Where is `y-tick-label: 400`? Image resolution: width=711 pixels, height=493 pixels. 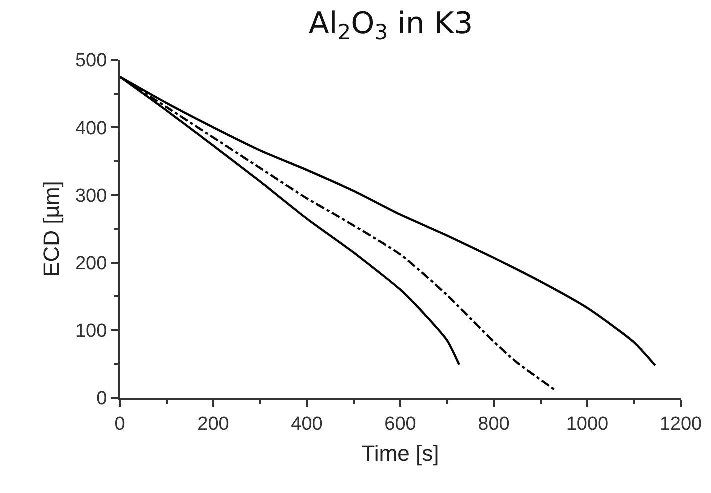
y-tick-label: 400 is located at coordinates (91, 129).